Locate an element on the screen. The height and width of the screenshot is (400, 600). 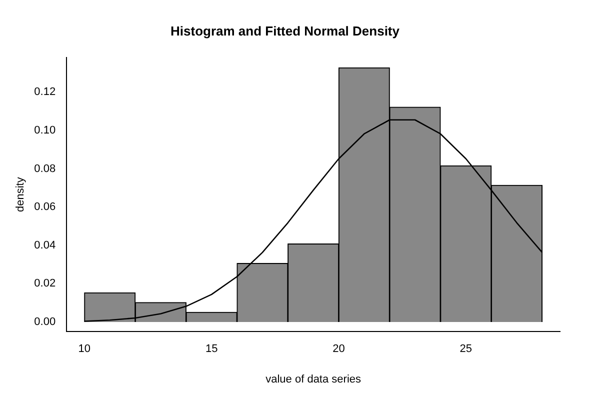
x-tick-label: 20 is located at coordinates (338, 349).